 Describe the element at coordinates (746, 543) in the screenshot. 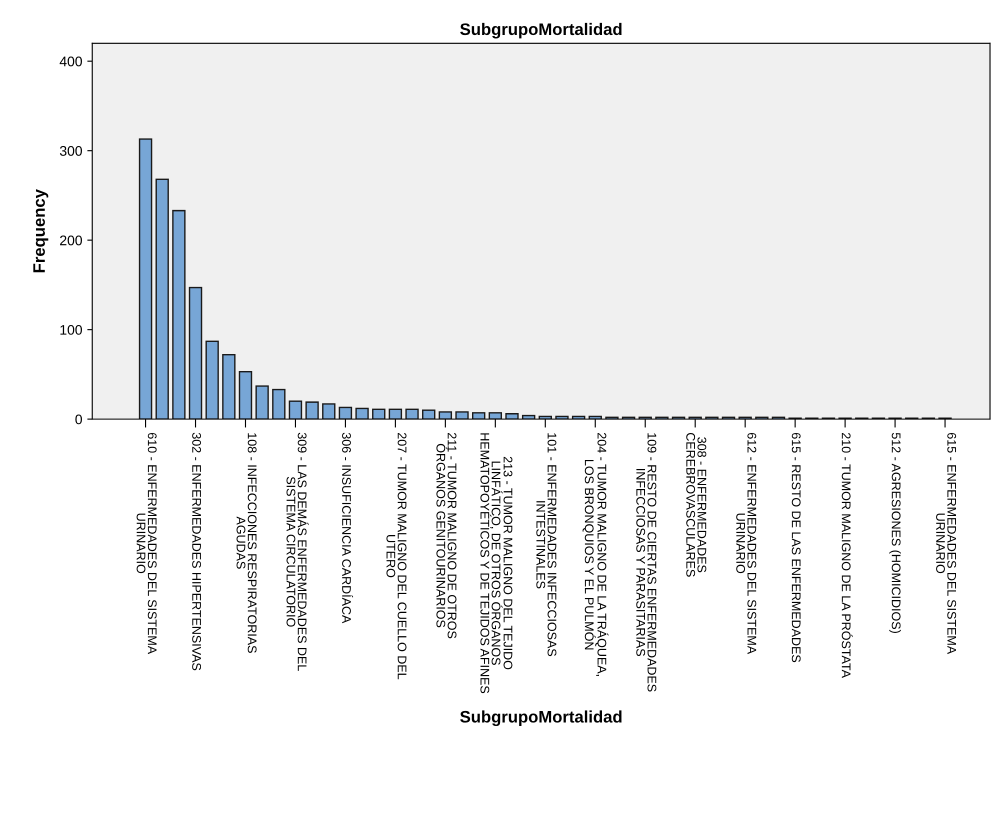

I see `x-tick-label: 612 - ENFERMEDADES DEL SISTEMA URINARIO` at that location.